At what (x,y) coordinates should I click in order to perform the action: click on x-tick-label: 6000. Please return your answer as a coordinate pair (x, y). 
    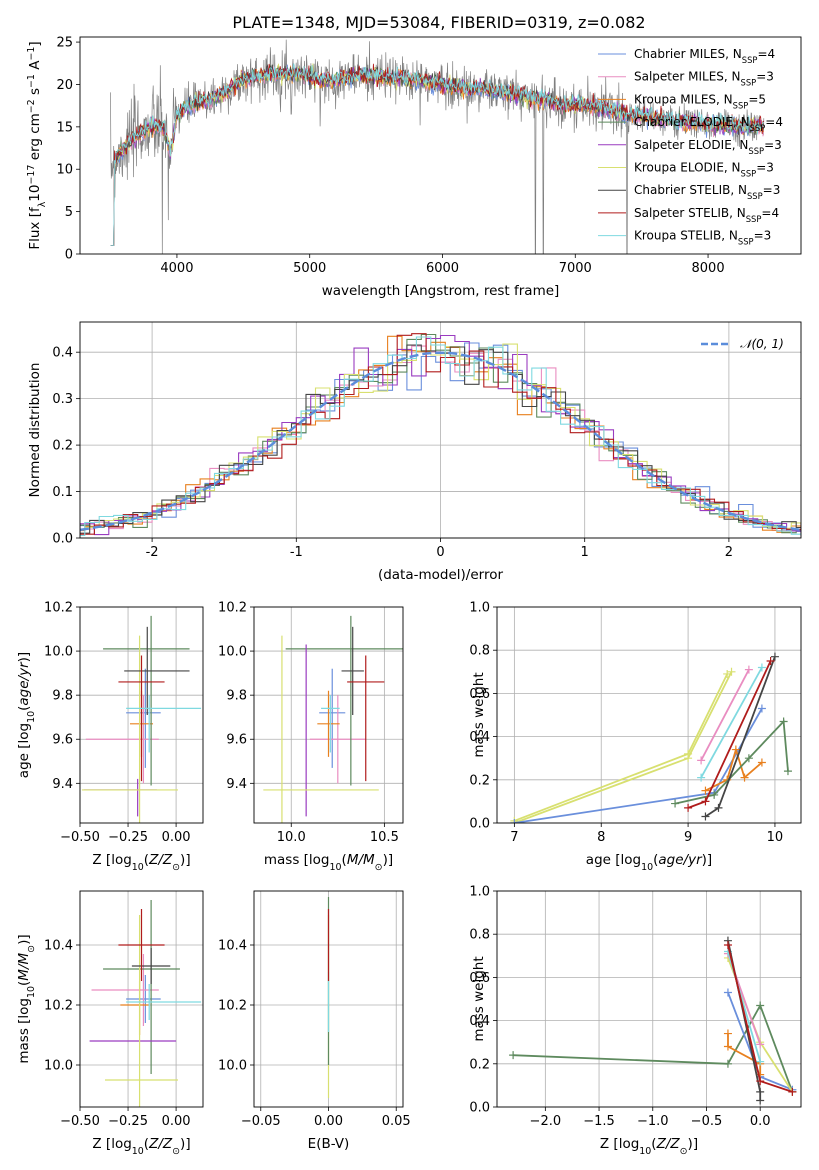
    Looking at the image, I should click on (442, 268).